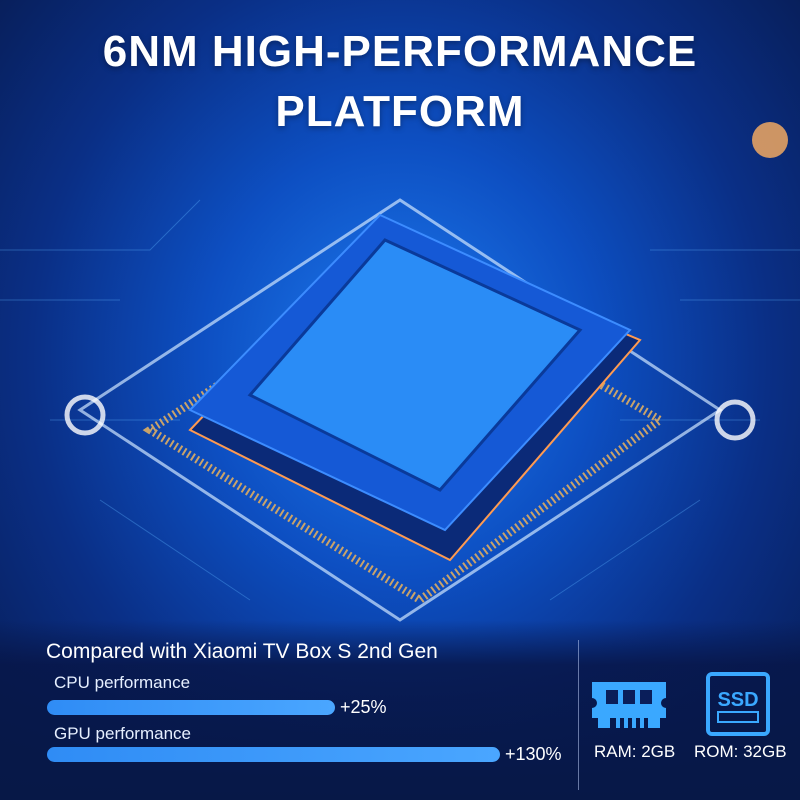  What do you see at coordinates (363, 707) in the screenshot?
I see `cpu-value: +25%` at bounding box center [363, 707].